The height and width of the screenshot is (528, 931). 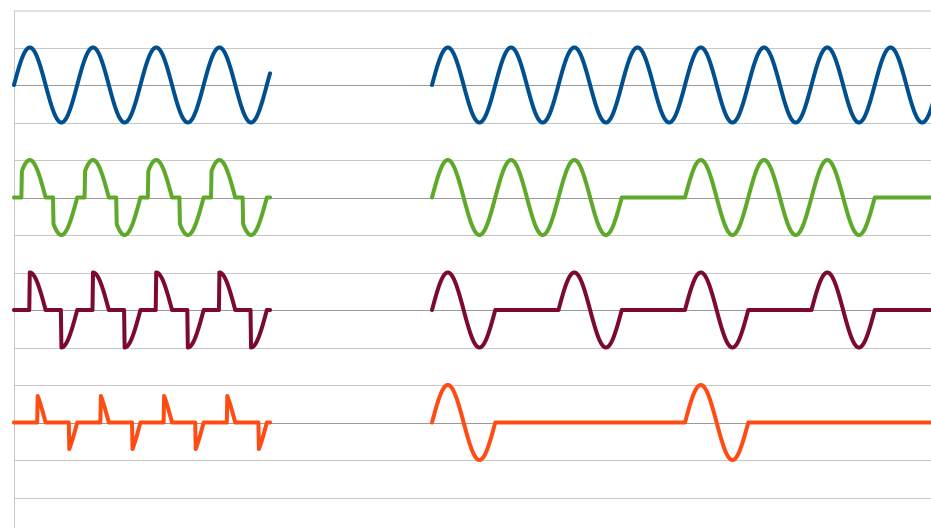 I want to click on series-right-orange, so click(x=680, y=422).